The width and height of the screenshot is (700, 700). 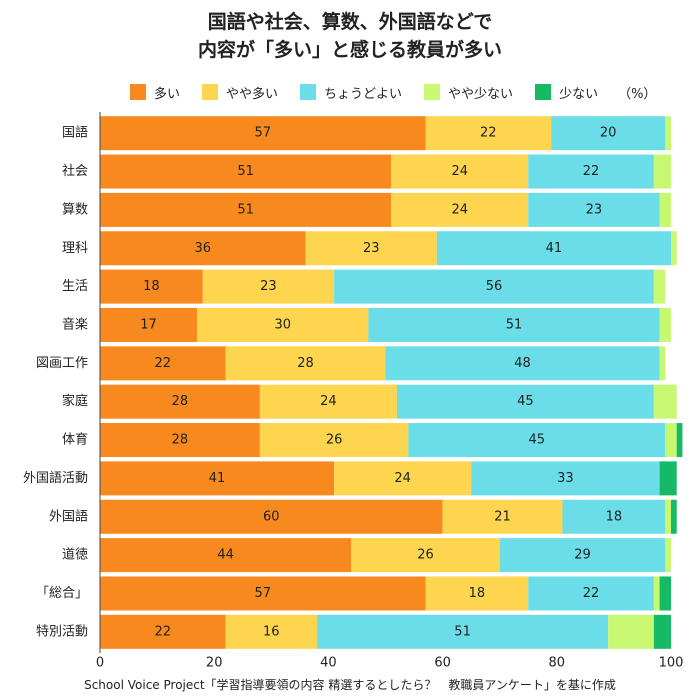 What do you see at coordinates (75, 133) in the screenshot?
I see `category-label: 国語` at bounding box center [75, 133].